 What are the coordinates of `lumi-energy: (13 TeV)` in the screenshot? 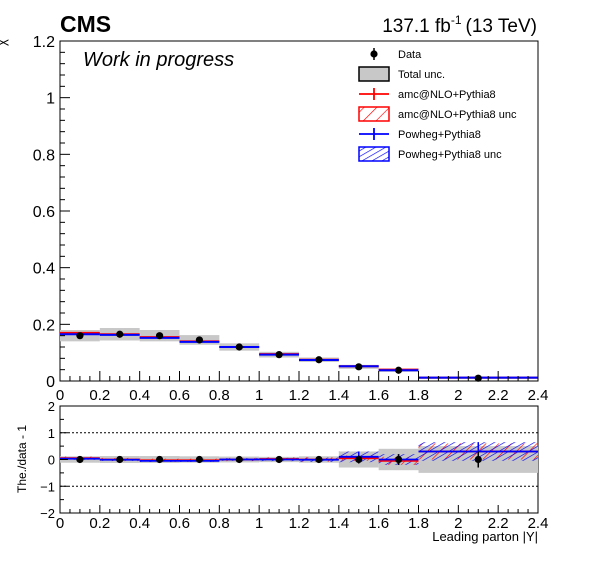 It's located at (501, 26).